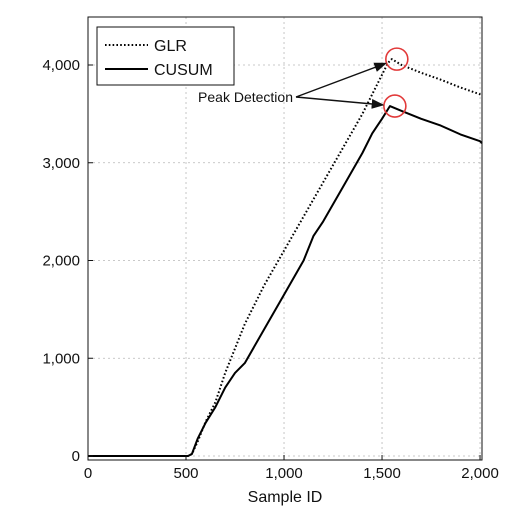 The width and height of the screenshot is (515, 515). What do you see at coordinates (76, 456) in the screenshot?
I see `y-tick-label: 0` at bounding box center [76, 456].